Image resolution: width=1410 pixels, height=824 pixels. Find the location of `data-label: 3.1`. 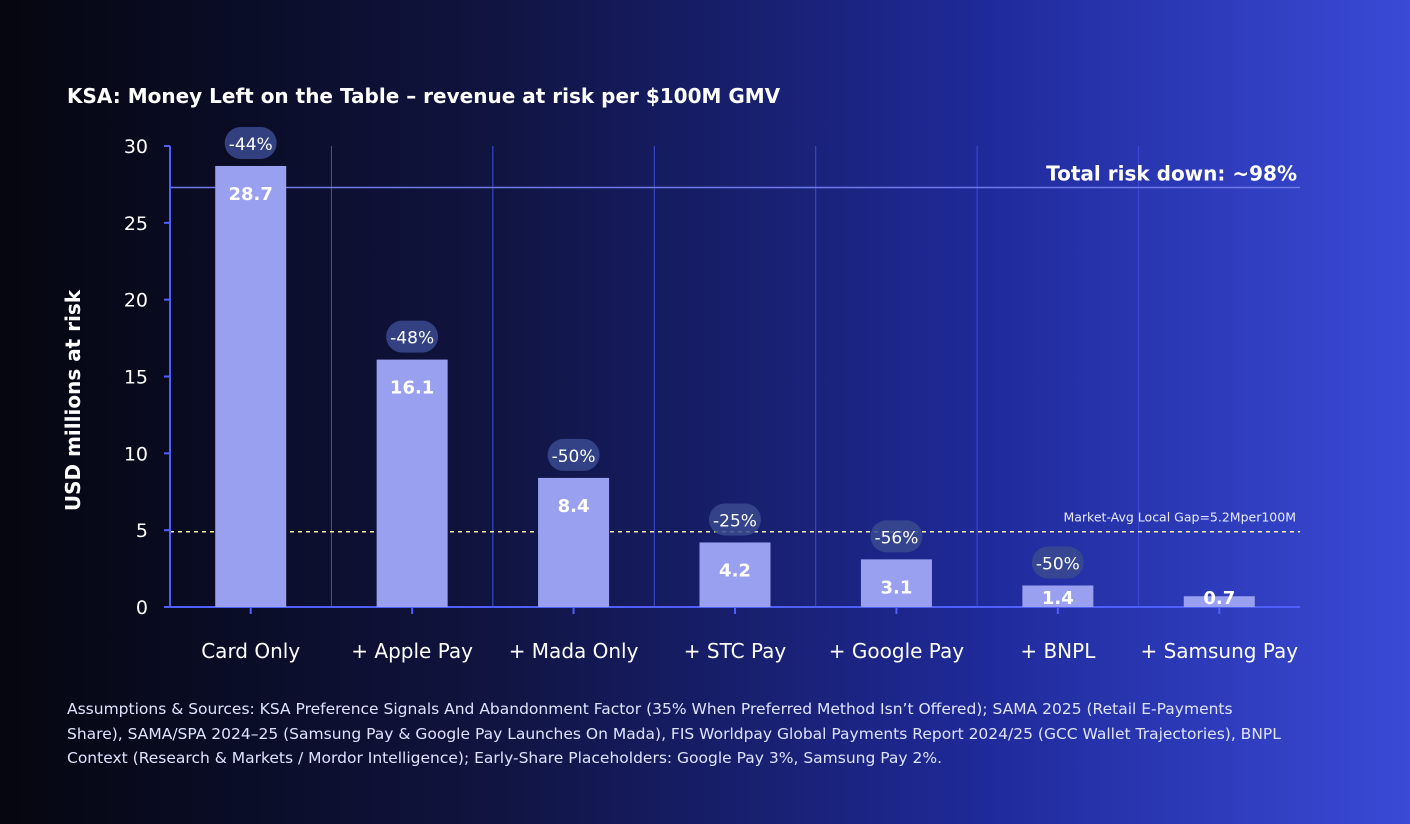

data-label: 3.1 is located at coordinates (896, 587).